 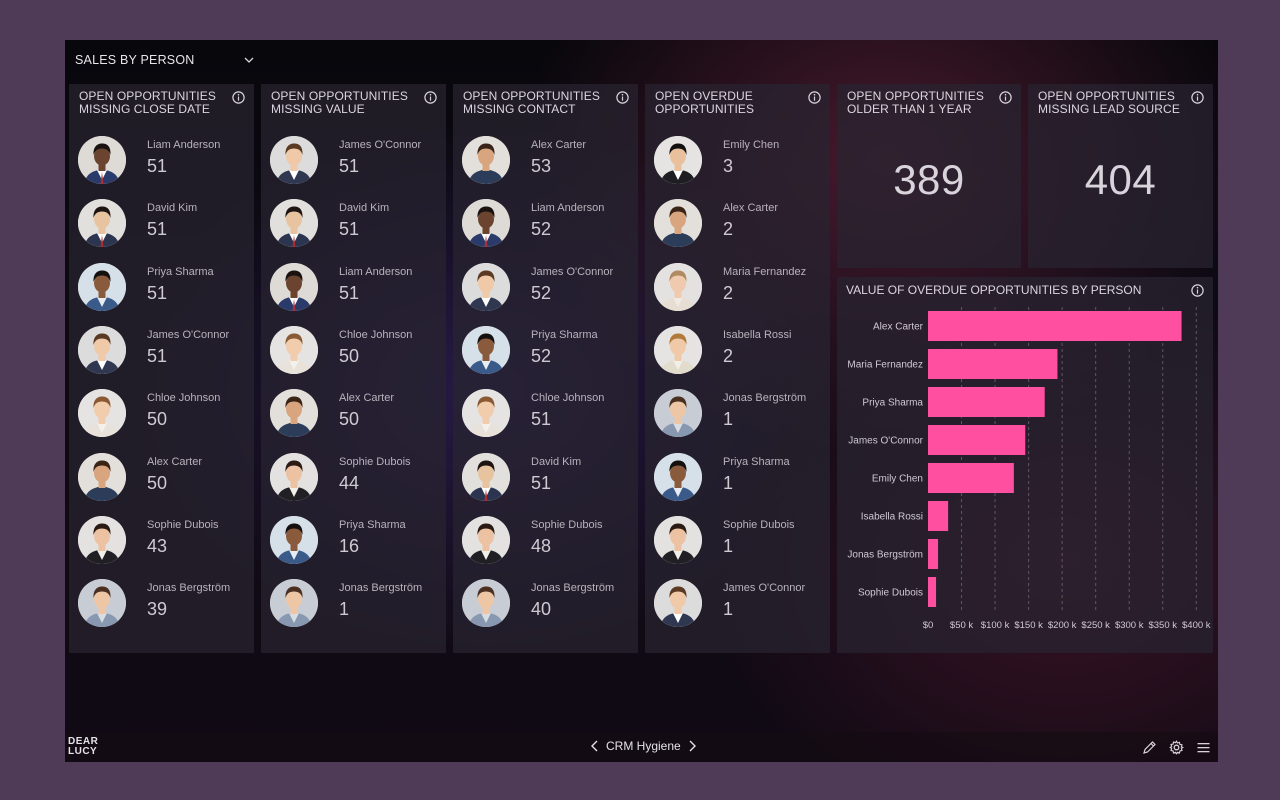 What do you see at coordinates (739, 540) in the screenshot?
I see `list-item: Sophie Dubois 1` at bounding box center [739, 540].